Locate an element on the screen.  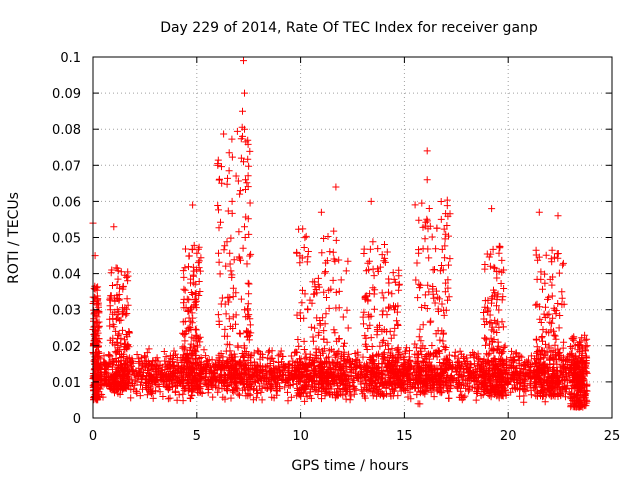
x-axis-title: GPS time / hours is located at coordinates (349, 466).